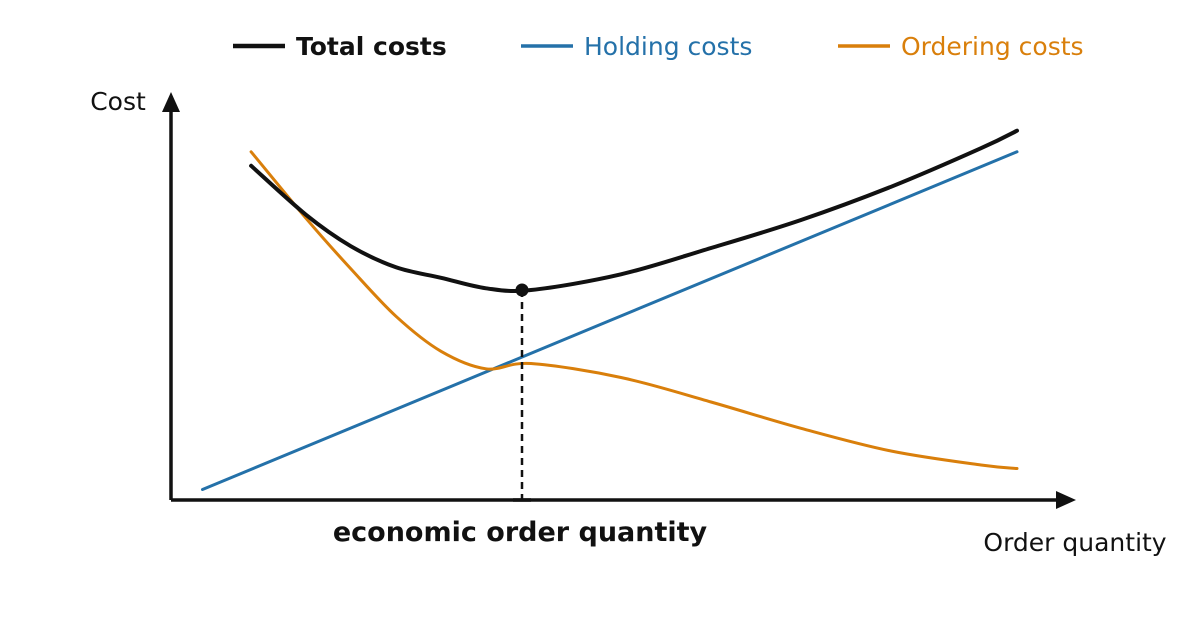  Describe the element at coordinates (118, 101) in the screenshot. I see `y-axis-label: Cost` at that location.